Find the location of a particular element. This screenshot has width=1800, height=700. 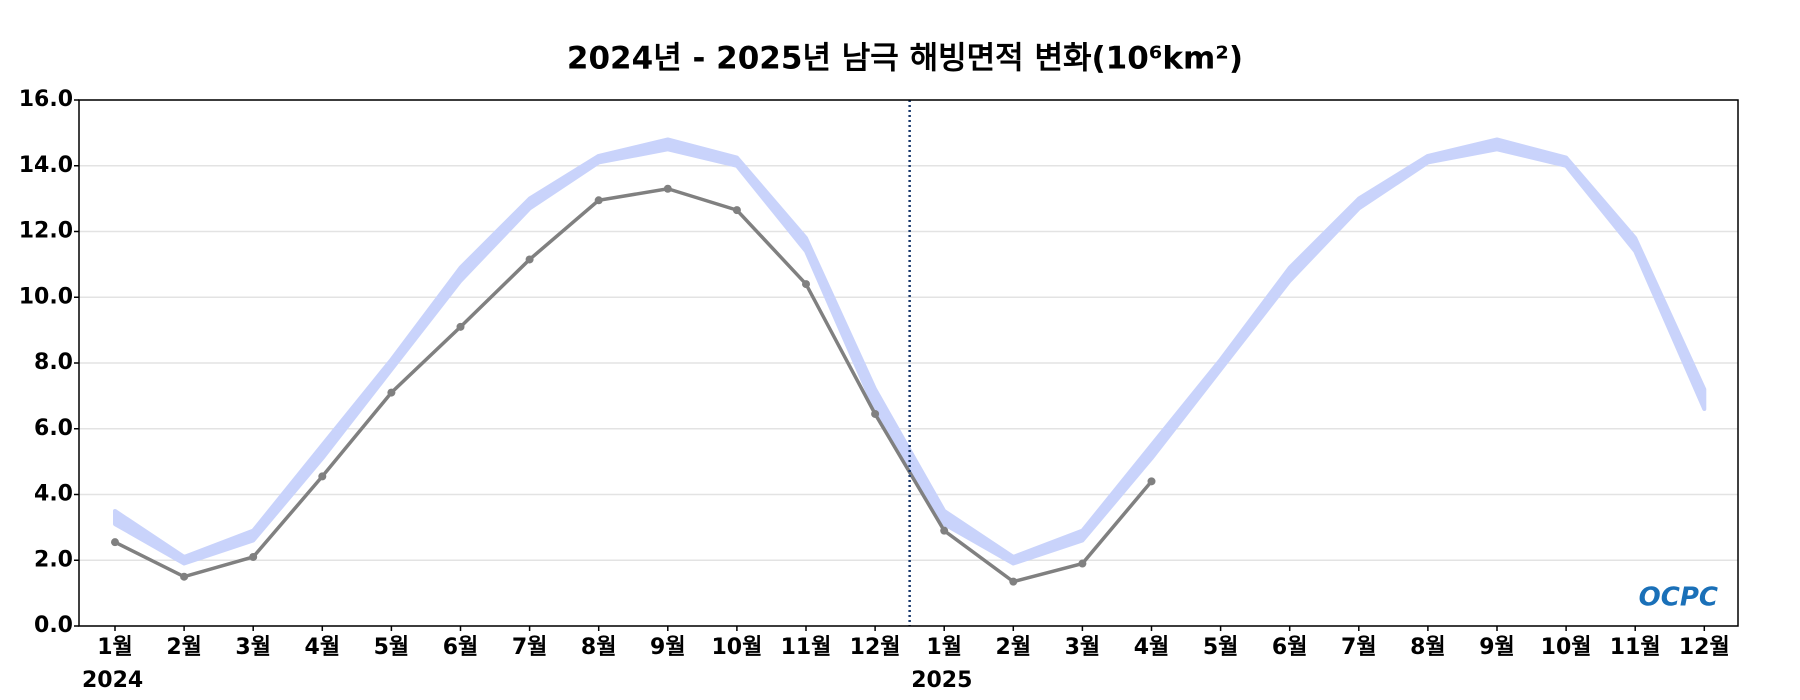

year-label: 2024 is located at coordinates (112, 680).